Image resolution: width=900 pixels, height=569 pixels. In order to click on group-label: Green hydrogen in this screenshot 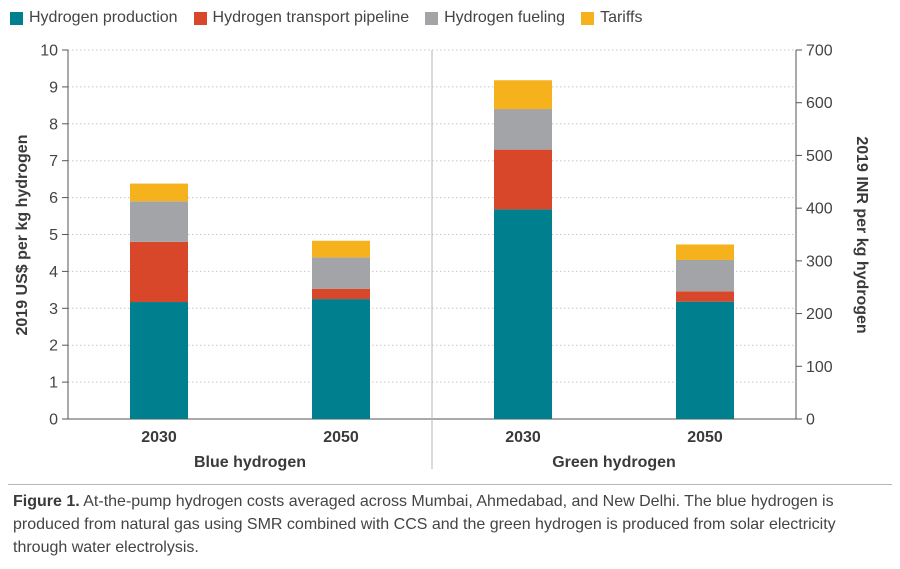, I will do `click(614, 462)`.